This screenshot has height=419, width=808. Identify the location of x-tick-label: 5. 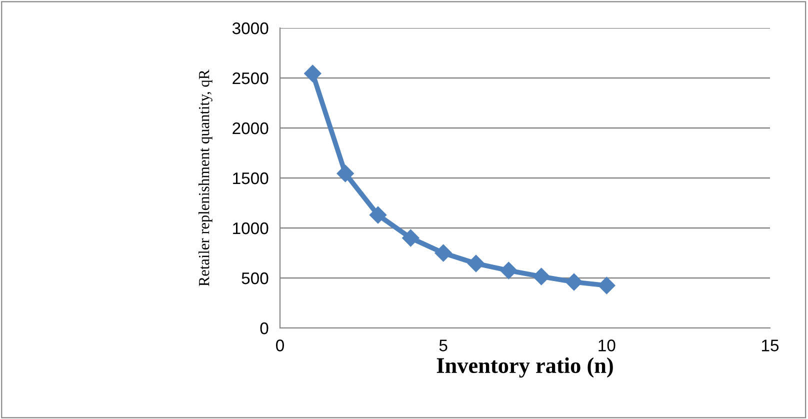
(443, 346).